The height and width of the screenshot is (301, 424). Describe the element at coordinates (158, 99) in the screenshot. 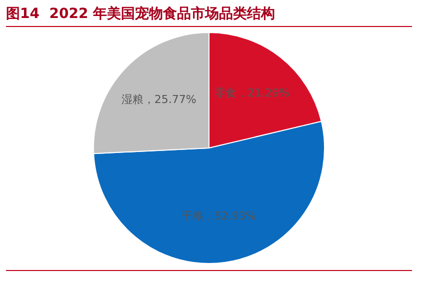

I see `slice-label: 湿粮，25.77%` at that location.